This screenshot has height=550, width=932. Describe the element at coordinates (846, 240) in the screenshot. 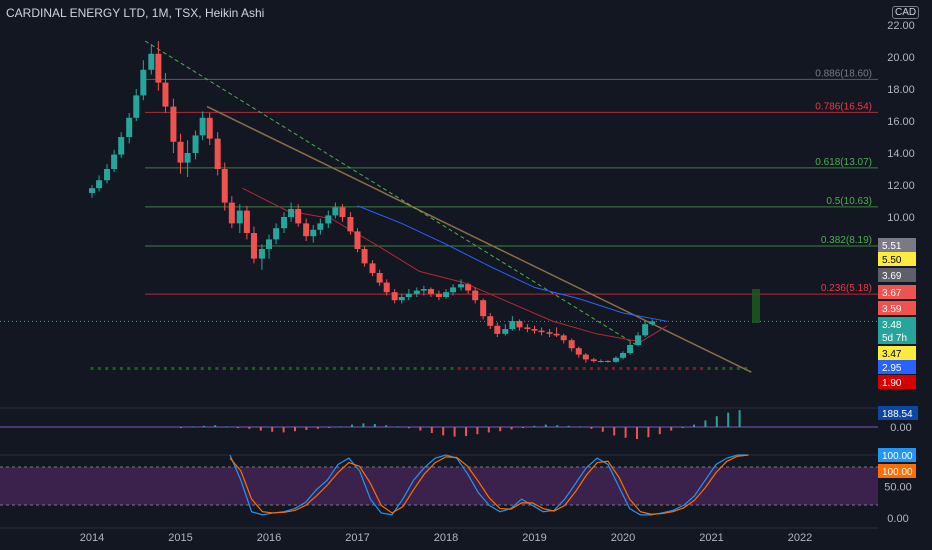

I see `fib-level-label: 0.382(8.19)` at that location.